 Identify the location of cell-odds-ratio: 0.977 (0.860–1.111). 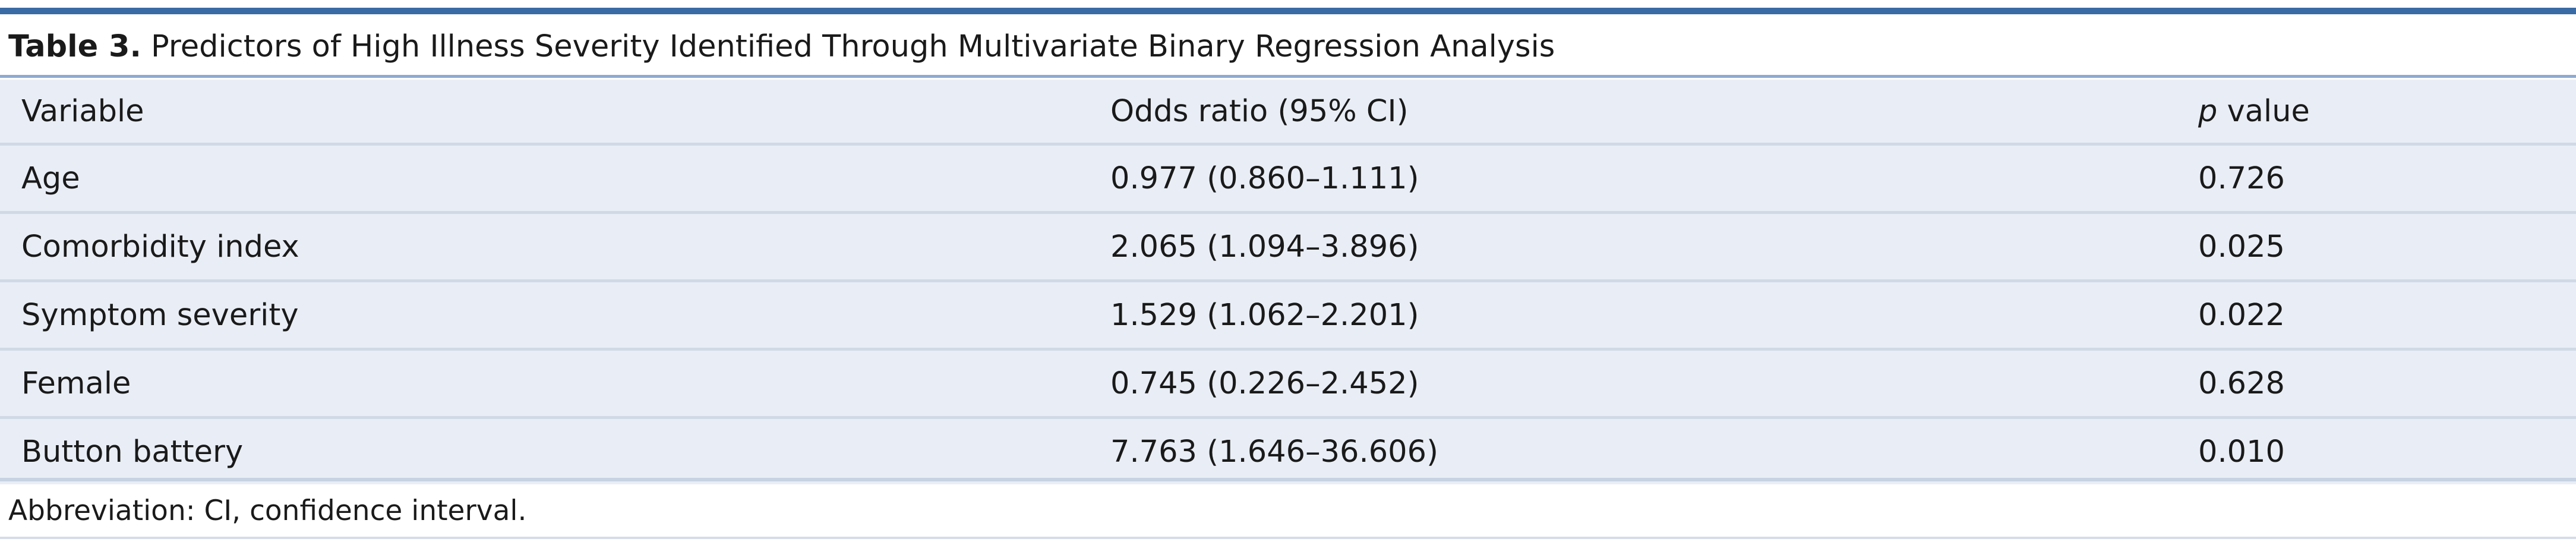
(1264, 178).